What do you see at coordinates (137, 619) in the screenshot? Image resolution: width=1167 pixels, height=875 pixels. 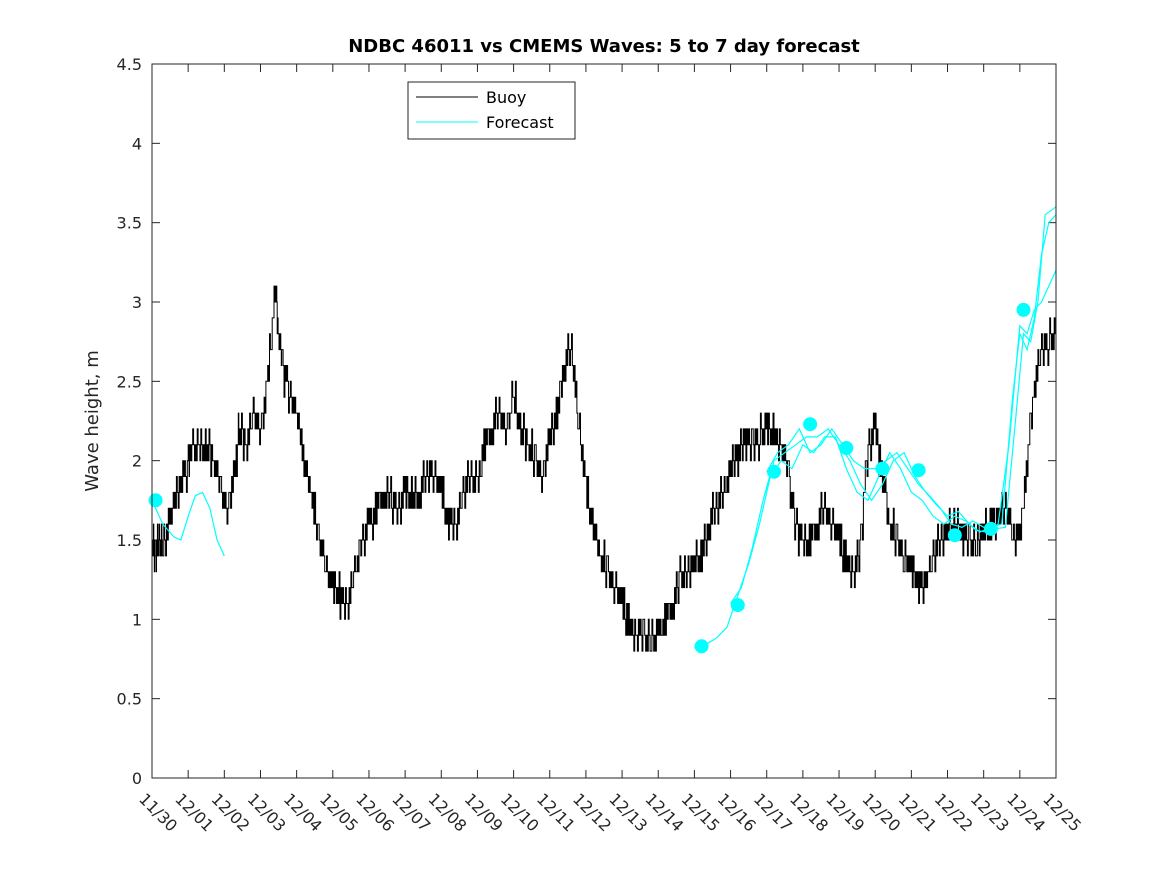 I see `y-tick-label: 1` at bounding box center [137, 619].